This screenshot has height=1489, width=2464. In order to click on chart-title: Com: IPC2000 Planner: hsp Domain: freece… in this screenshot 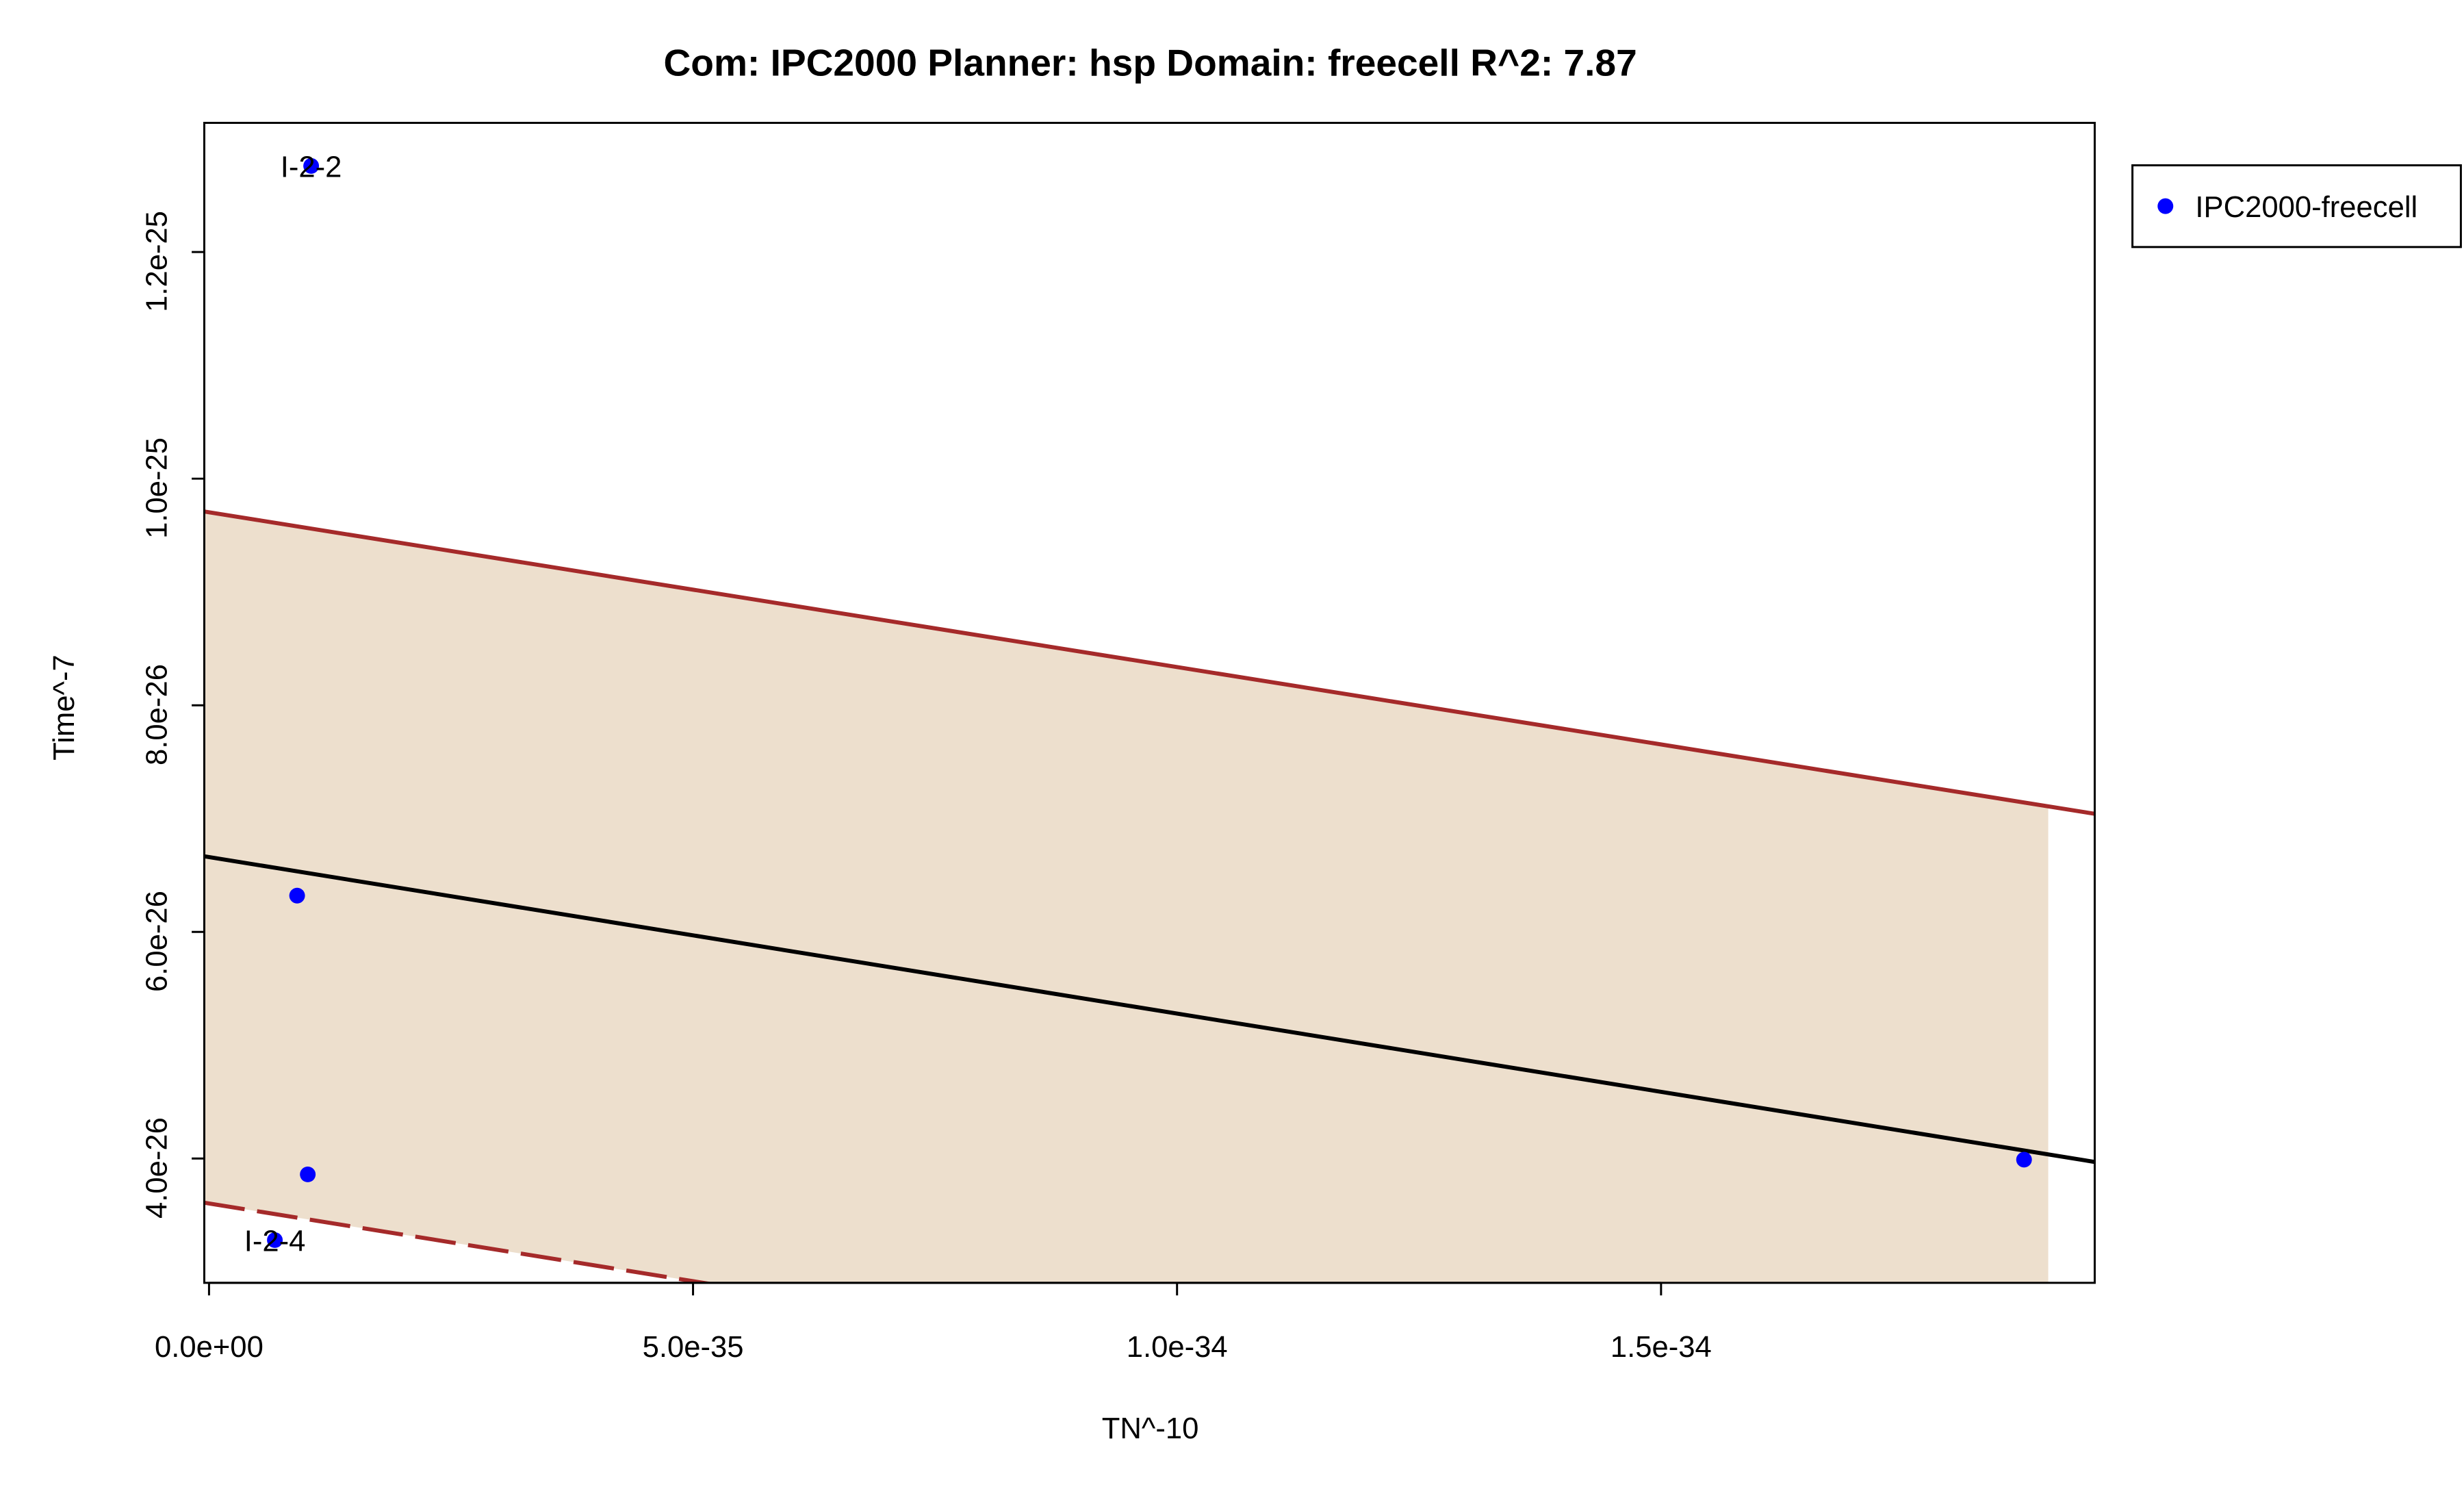, I will do `click(1150, 63)`.